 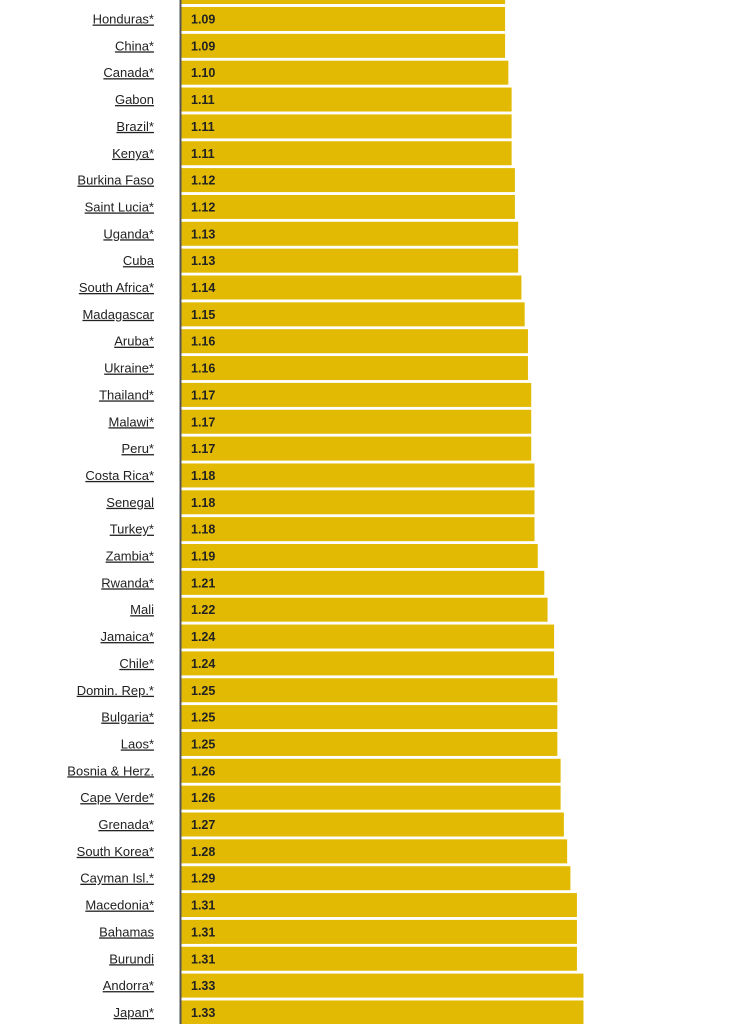 I want to click on category-label: Burundi, so click(x=131, y=958).